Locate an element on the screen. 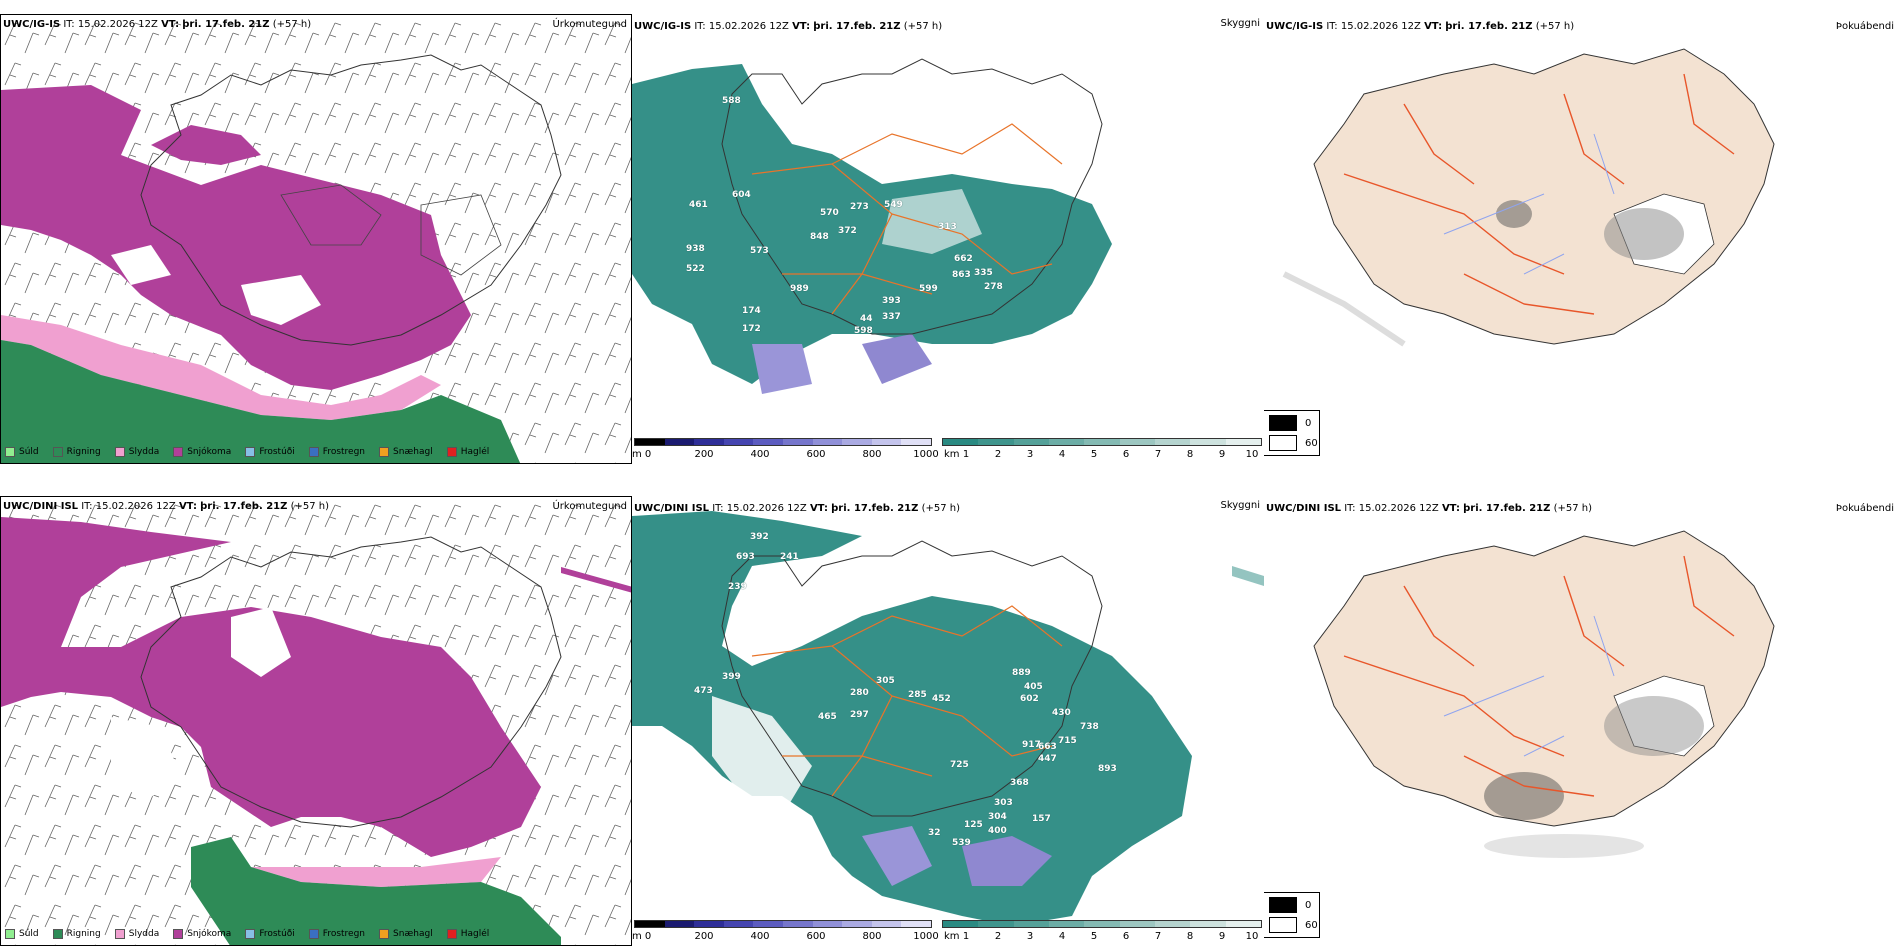 This screenshot has width=1900, height=950. cloud-base-value: 392 is located at coordinates (759, 537).